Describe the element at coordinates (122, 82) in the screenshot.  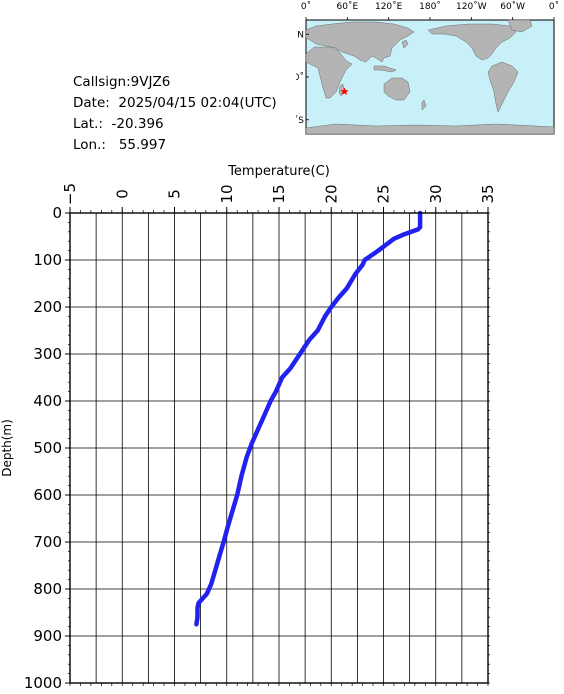
I see `callsign-text: Callsign:9VJZ6` at that location.